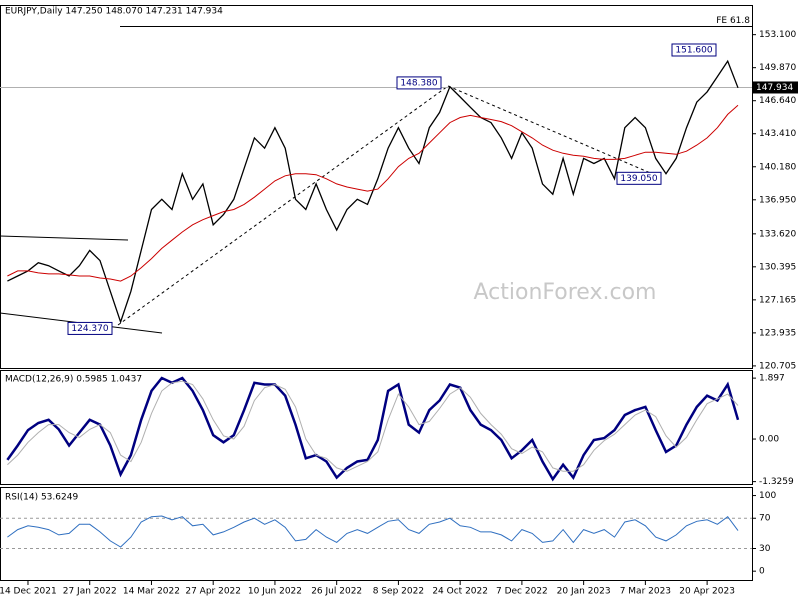 This screenshot has width=800, height=600. I want to click on x-tick-label: 14 Dec 2021, so click(28, 592).